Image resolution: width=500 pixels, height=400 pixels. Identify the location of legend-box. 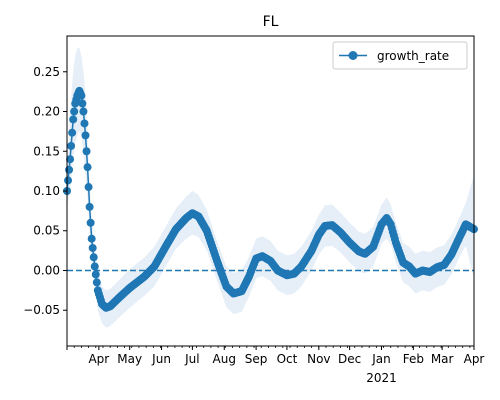
(400, 55).